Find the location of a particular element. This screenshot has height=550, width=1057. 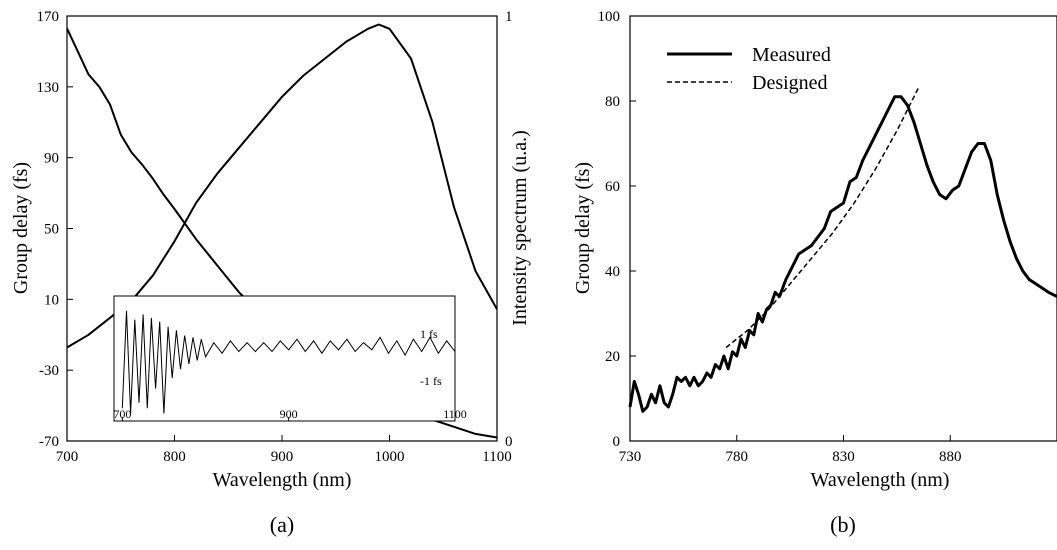

legend-measured-label: Measured is located at coordinates (791, 55).